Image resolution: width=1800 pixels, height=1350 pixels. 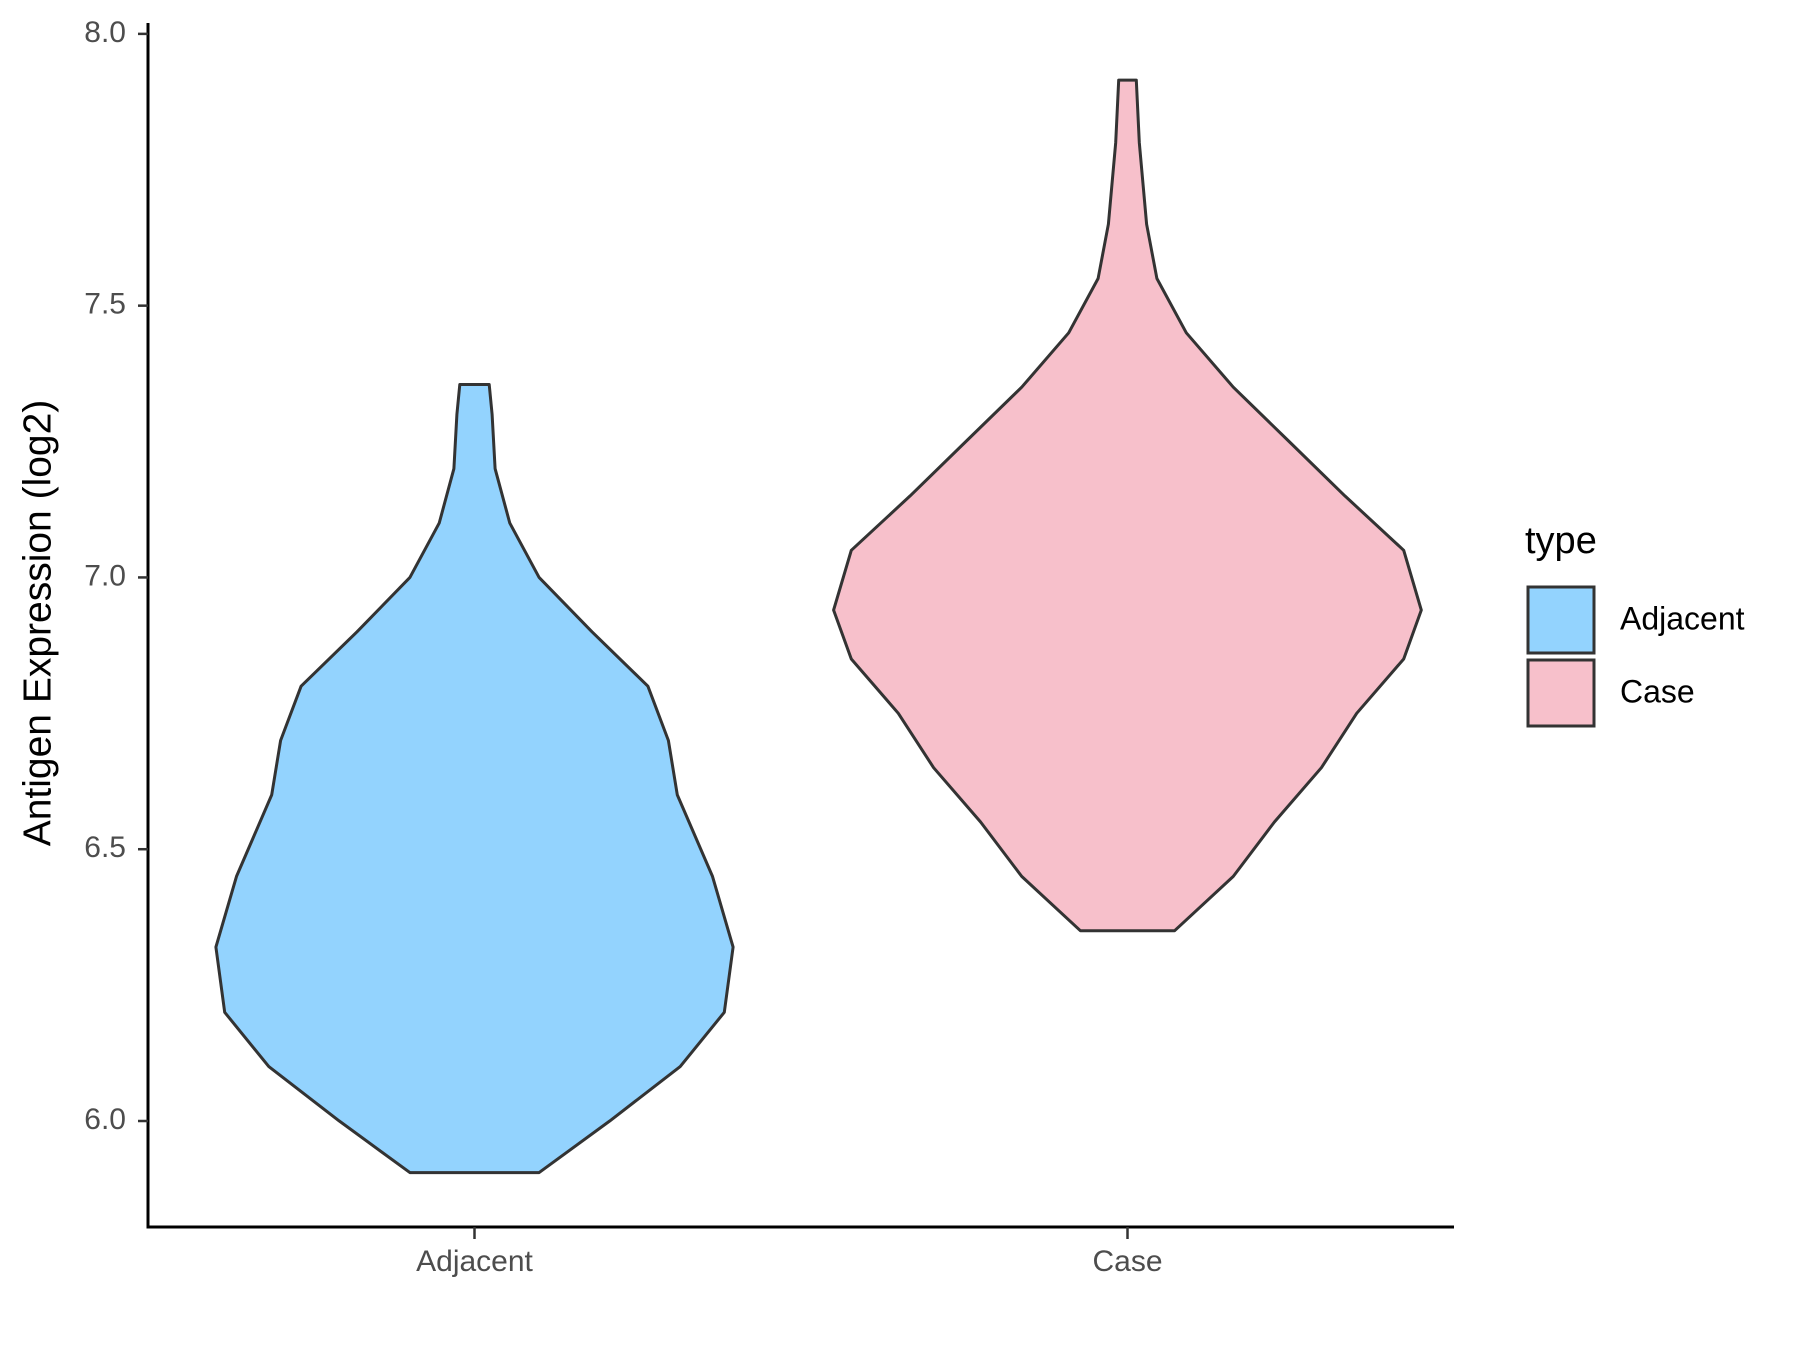 I want to click on x-tick-label: Case, so click(x=1127, y=1261).